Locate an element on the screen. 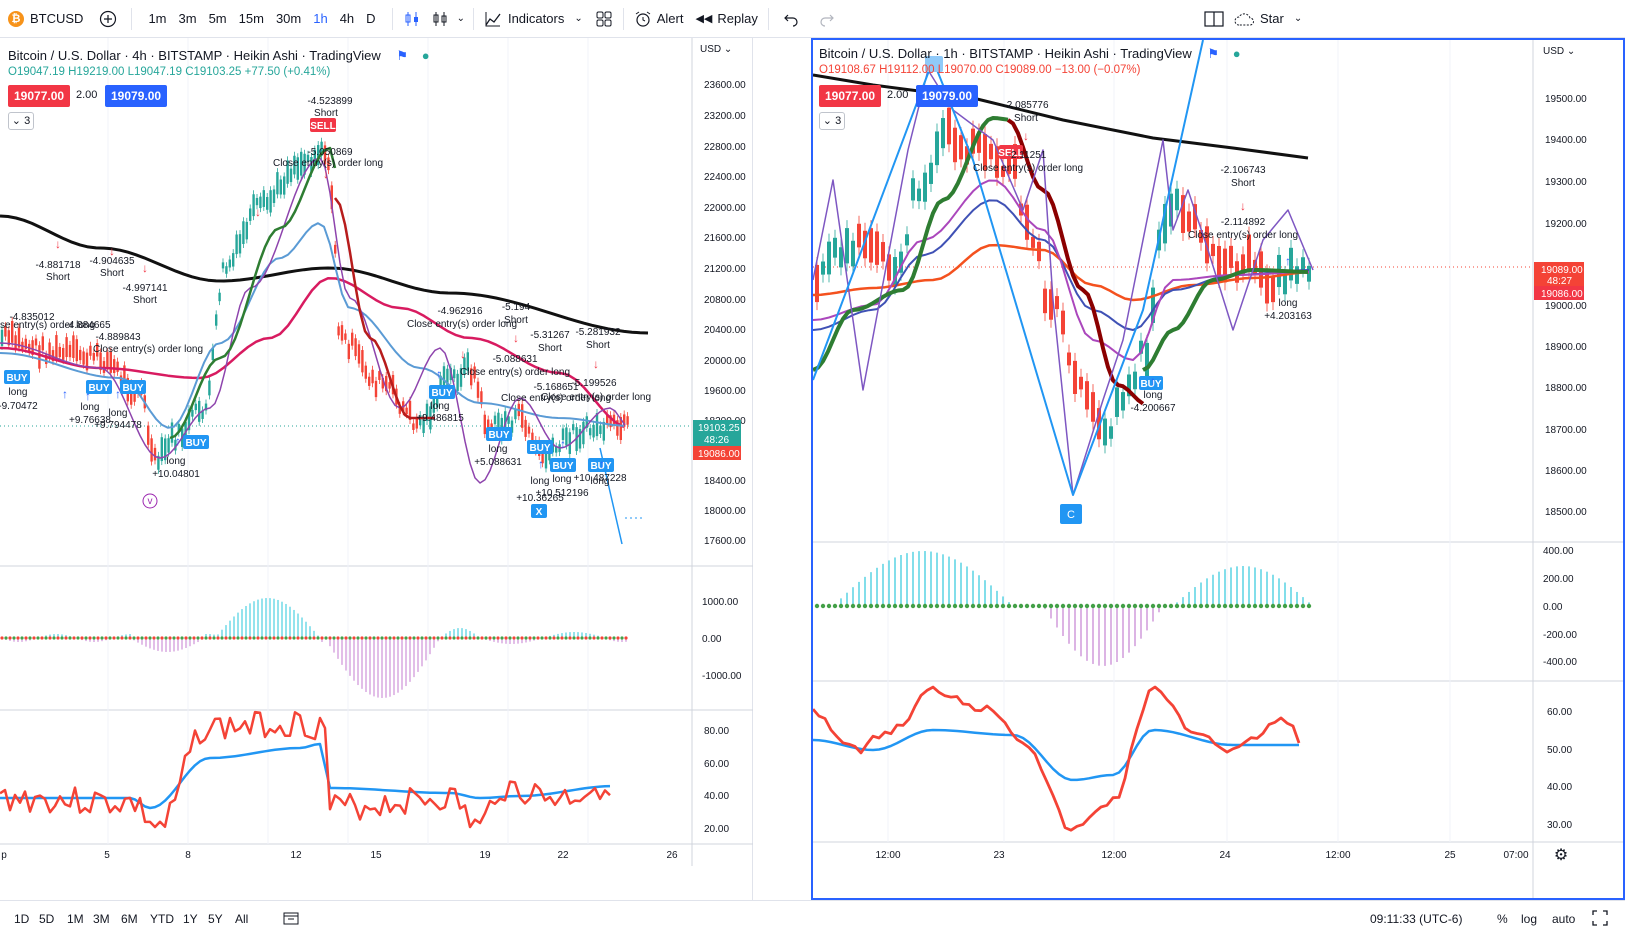 The width and height of the screenshot is (1625, 936). bar-style-button is located at coordinates (412, 19).